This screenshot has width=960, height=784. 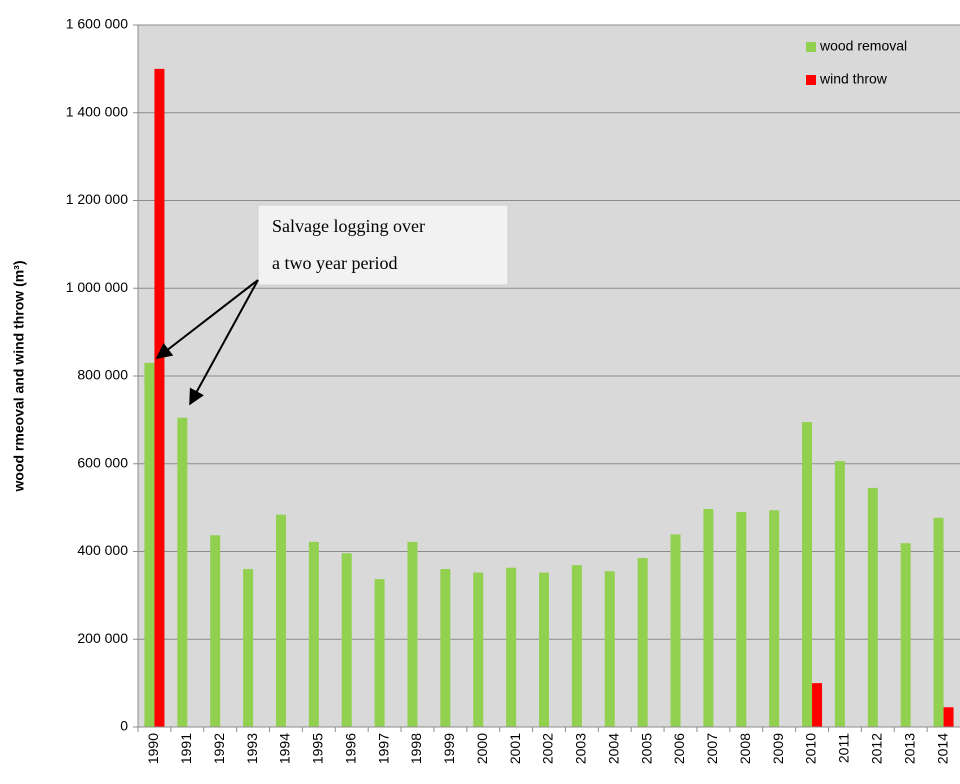 I want to click on x-tick-label: 2014, so click(x=942, y=748).